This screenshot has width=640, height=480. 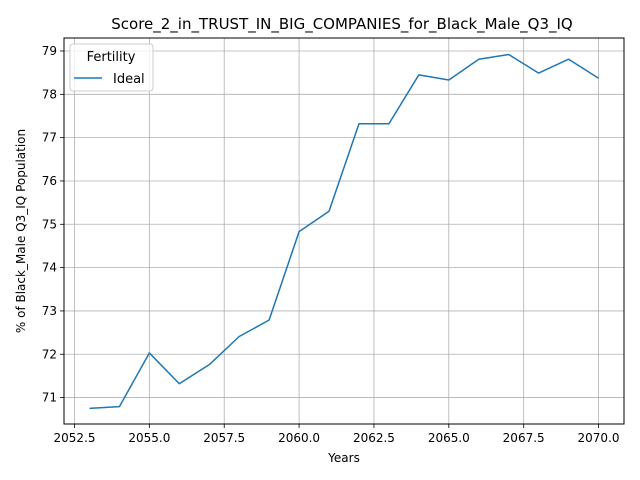 What do you see at coordinates (149, 438) in the screenshot?
I see `x-tick-label: 2055.0` at bounding box center [149, 438].